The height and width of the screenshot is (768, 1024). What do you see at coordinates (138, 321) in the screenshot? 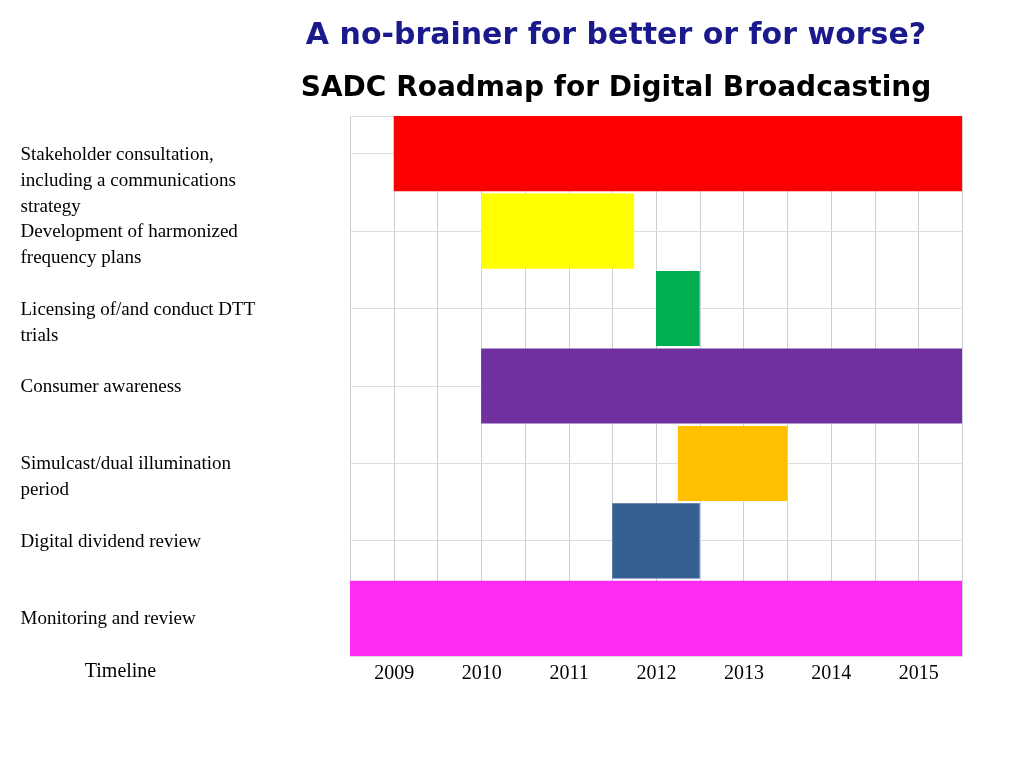
I see `y-tick-label: Licensing of/and conduct DTT trials` at bounding box center [138, 321].